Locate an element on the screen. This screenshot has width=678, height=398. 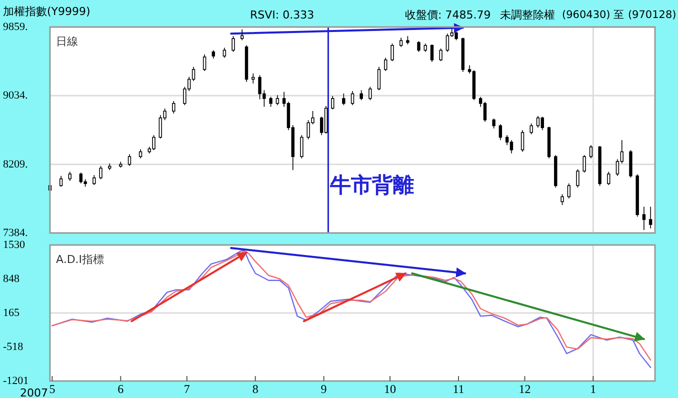
text: 日線 is located at coordinates (67, 41).